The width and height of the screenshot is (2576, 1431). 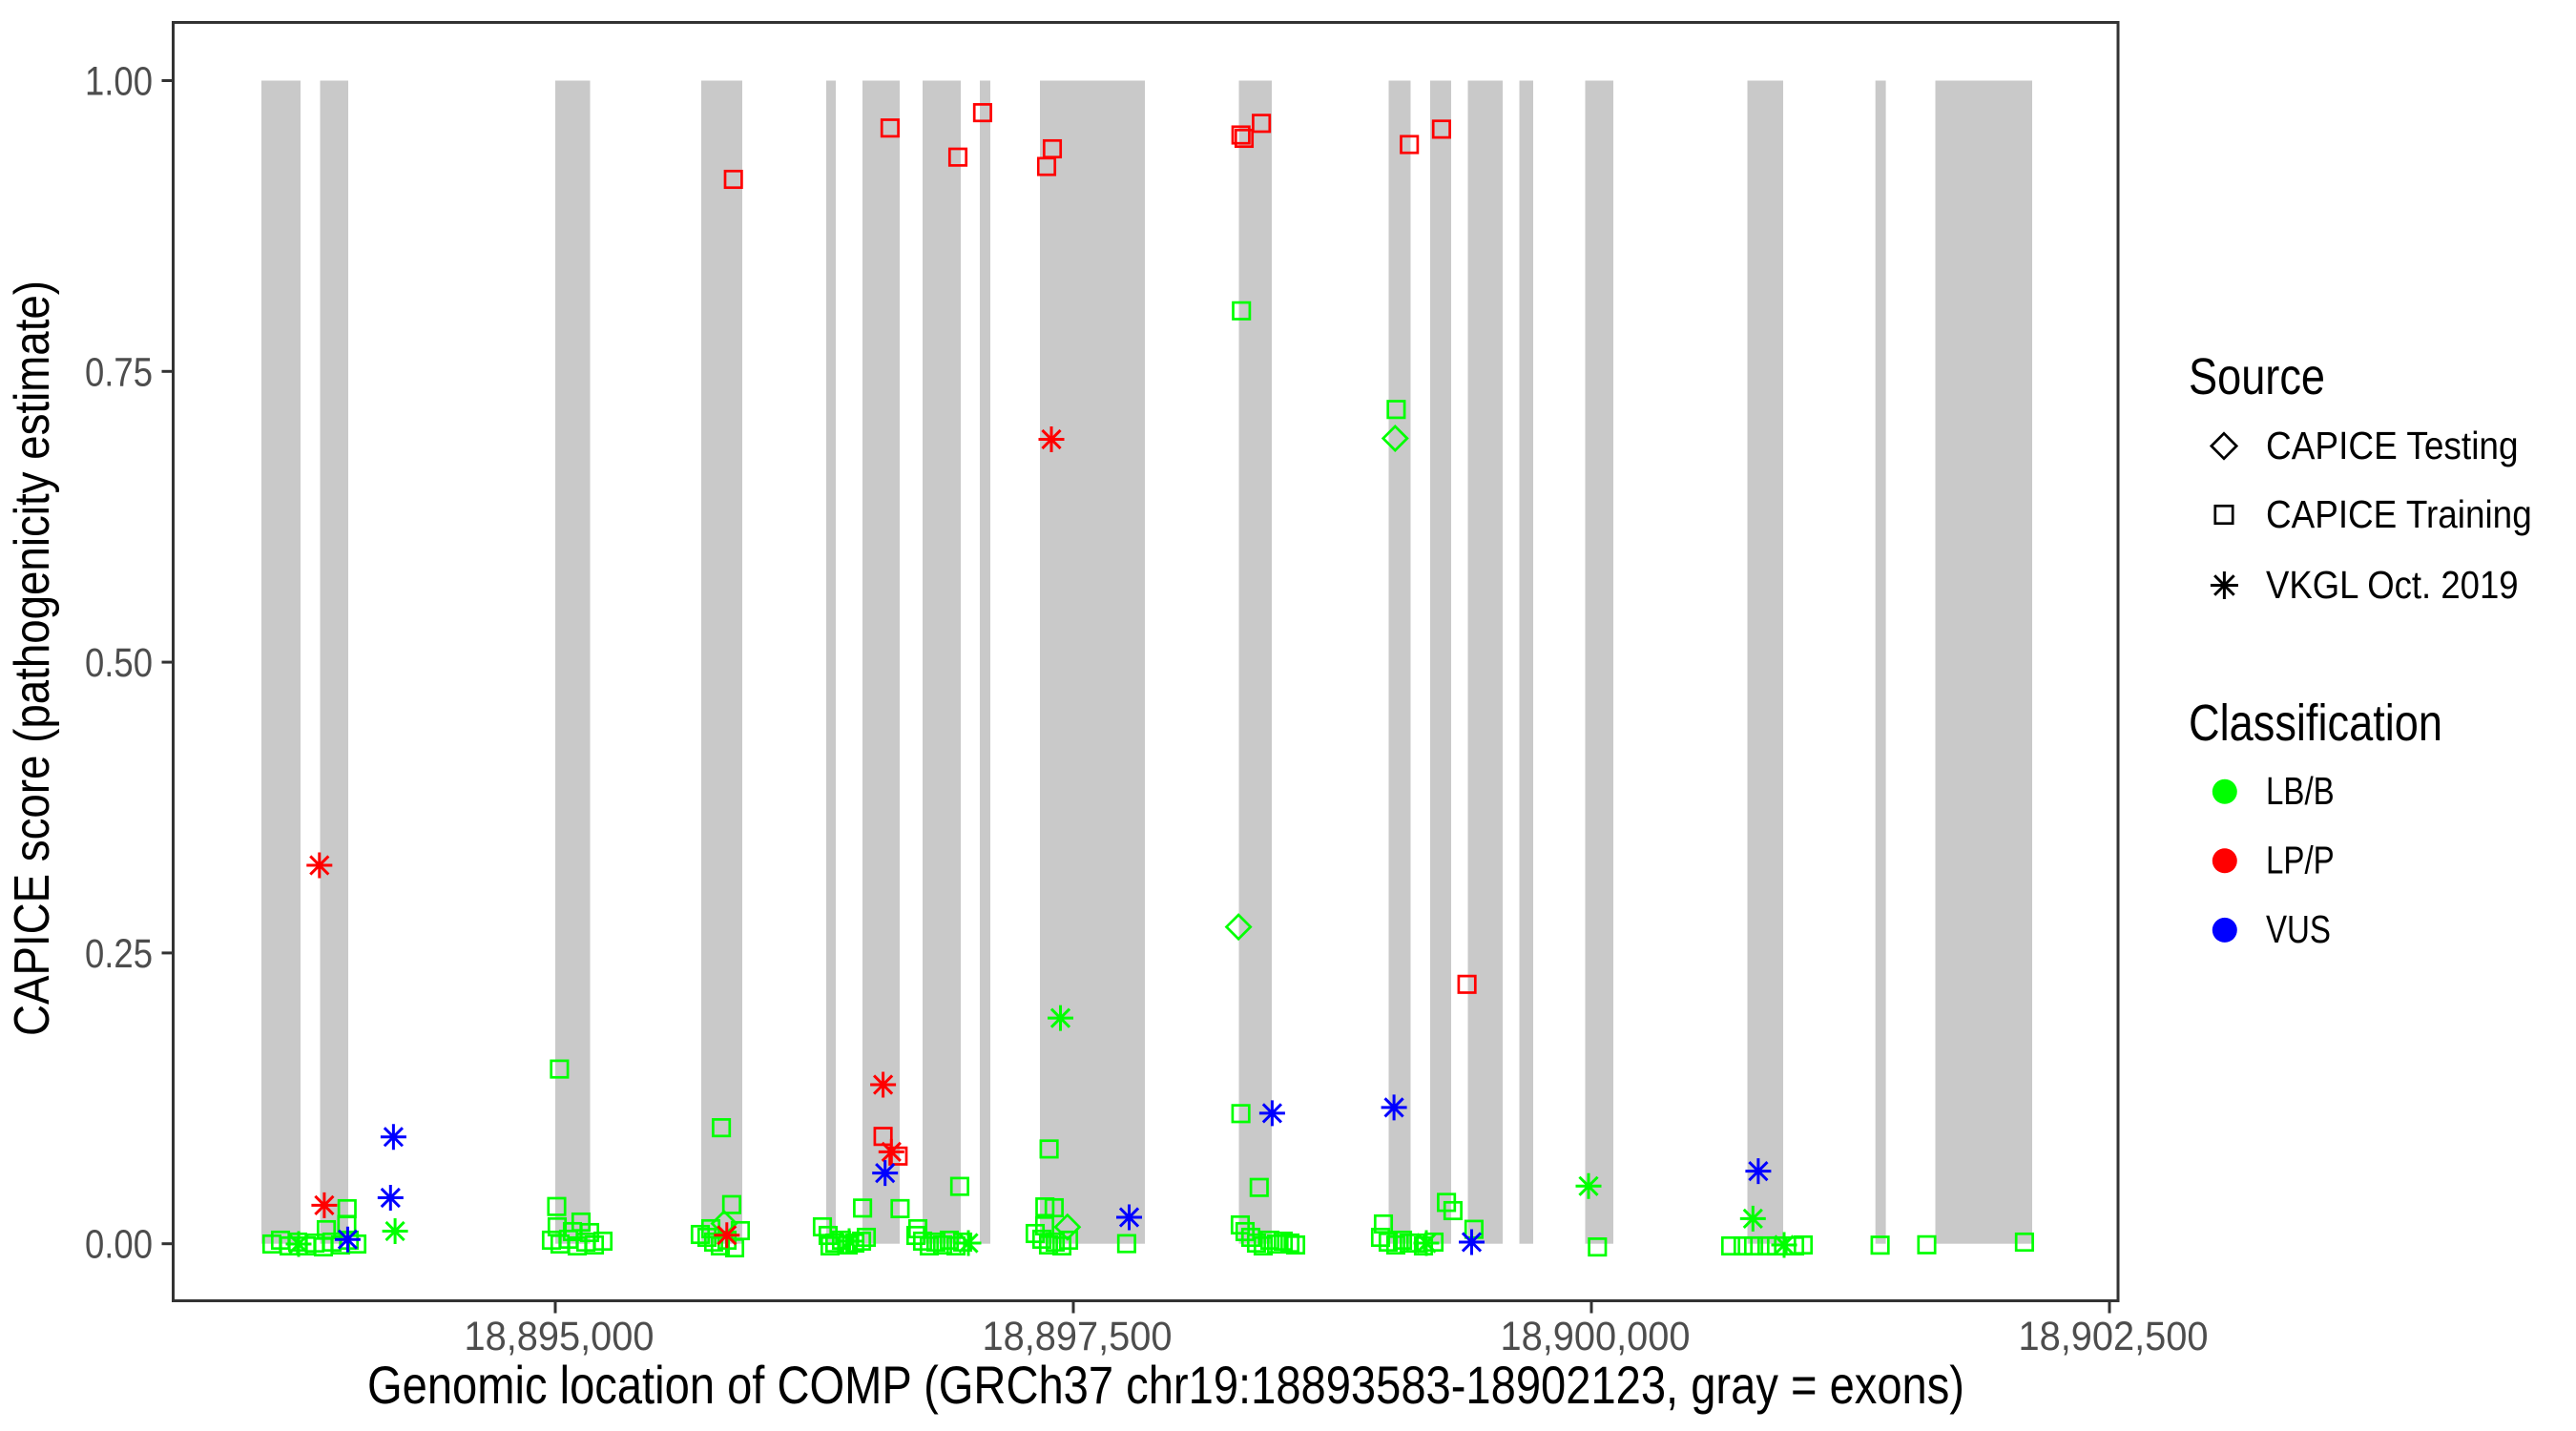 I want to click on svg-text: LB/B, so click(x=2300, y=791).